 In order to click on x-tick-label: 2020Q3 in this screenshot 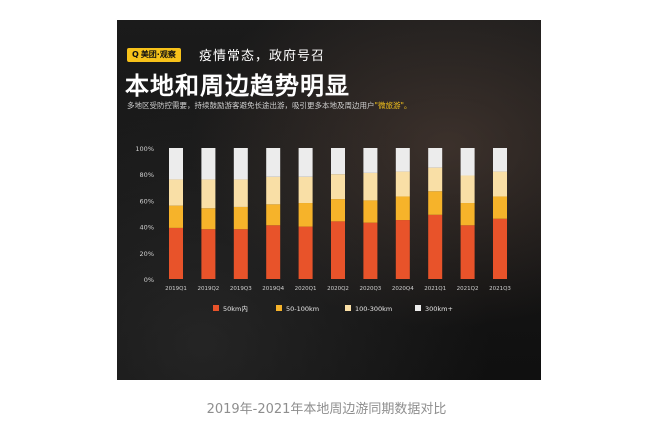, I will do `click(370, 289)`.